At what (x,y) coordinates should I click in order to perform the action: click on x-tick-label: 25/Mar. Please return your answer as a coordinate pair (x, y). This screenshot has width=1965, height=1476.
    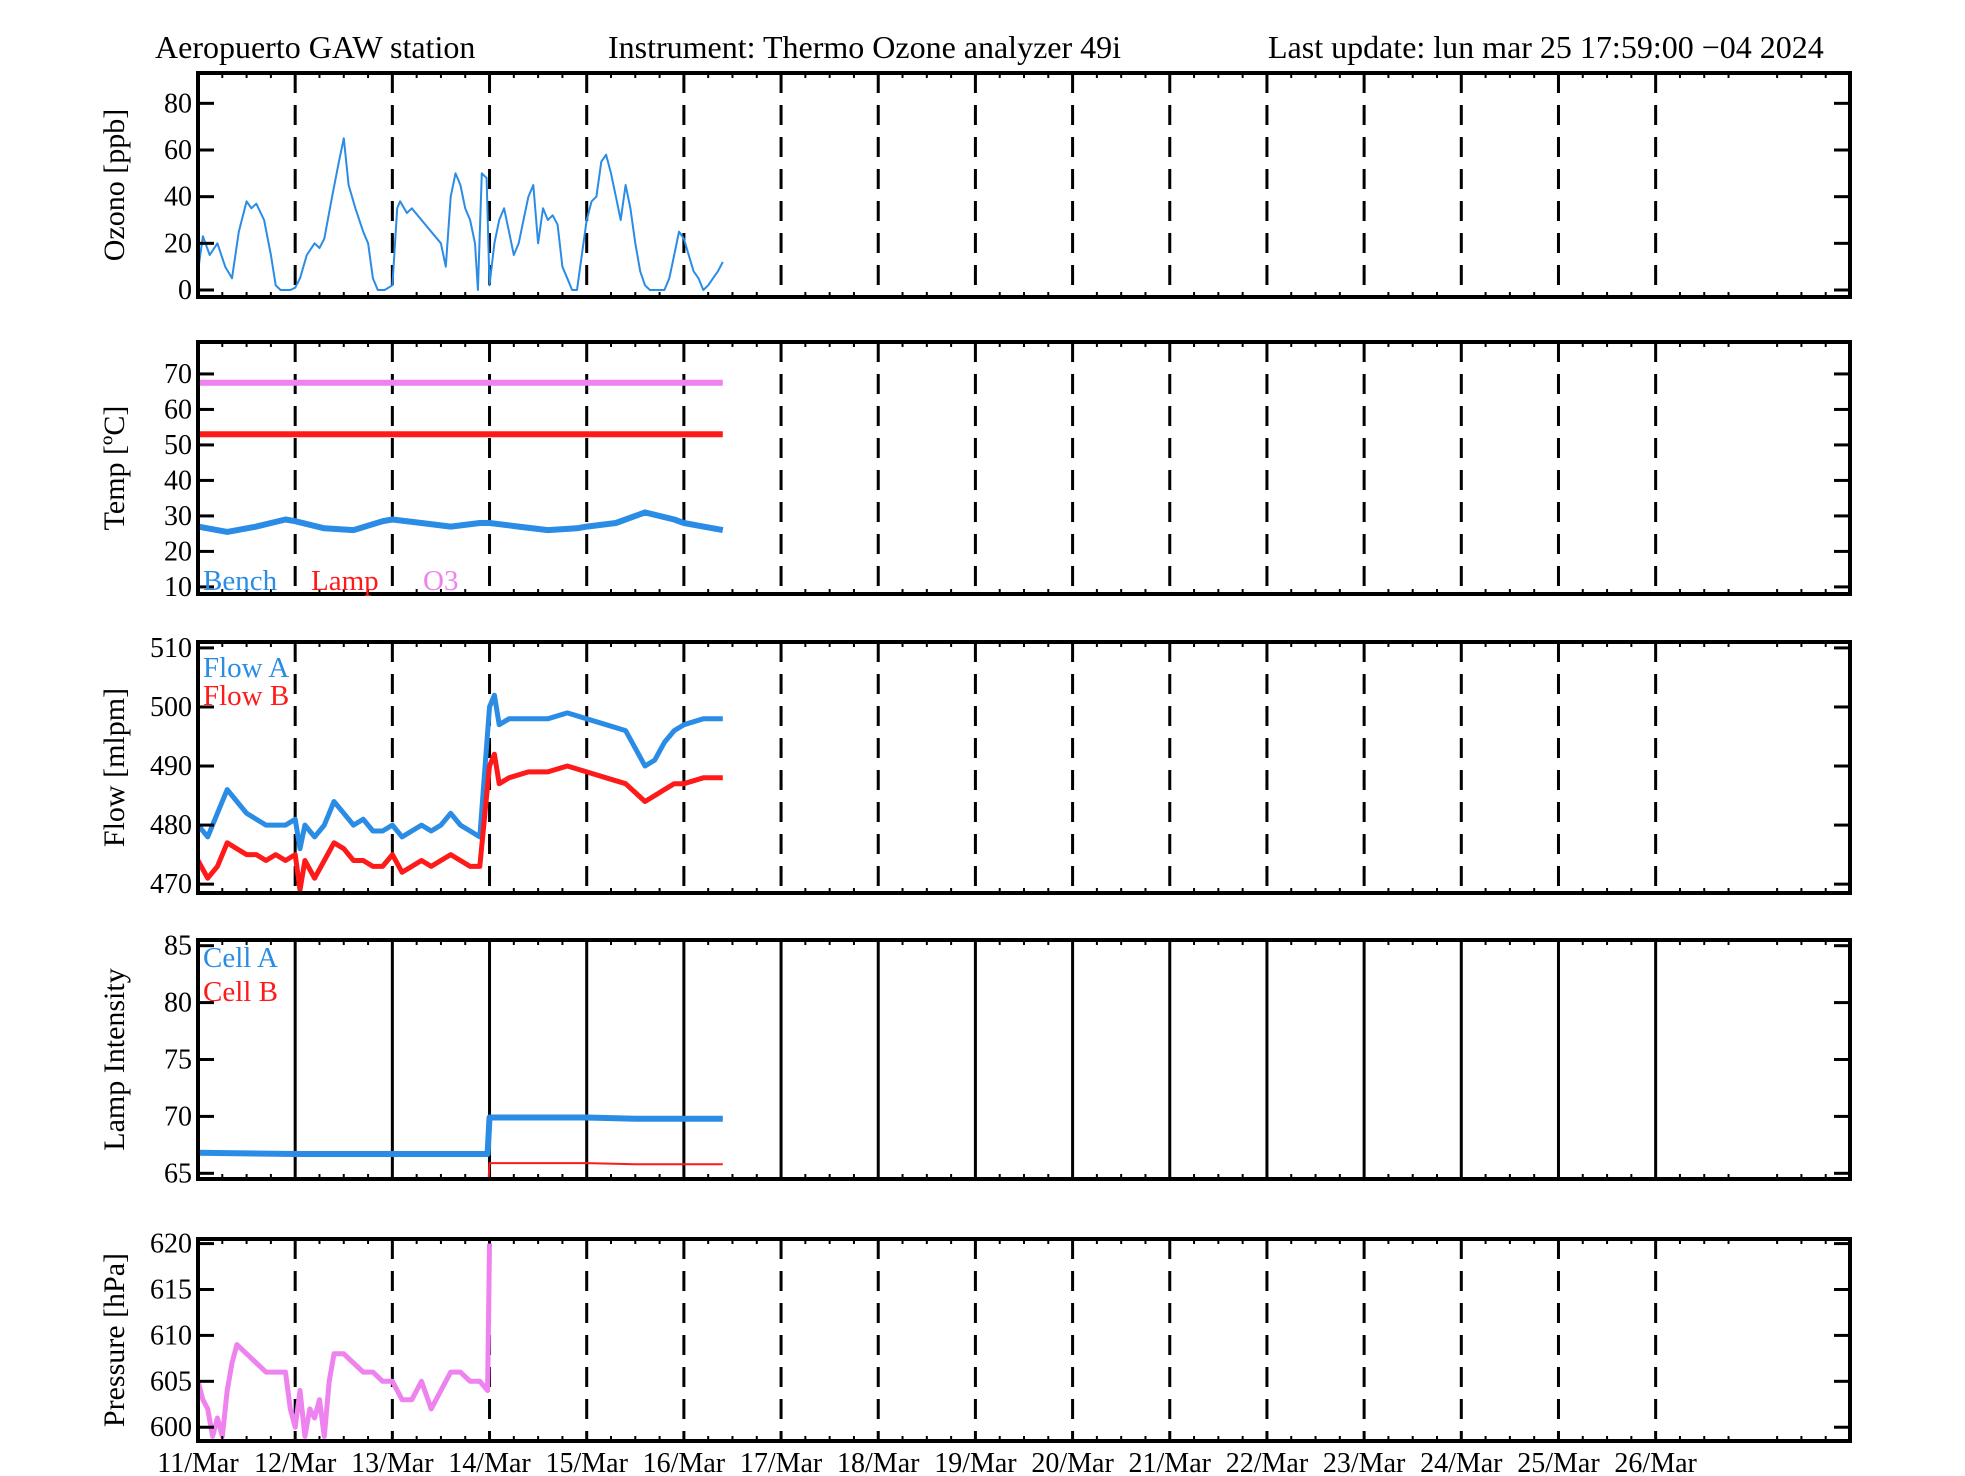
    Looking at the image, I should click on (1558, 1462).